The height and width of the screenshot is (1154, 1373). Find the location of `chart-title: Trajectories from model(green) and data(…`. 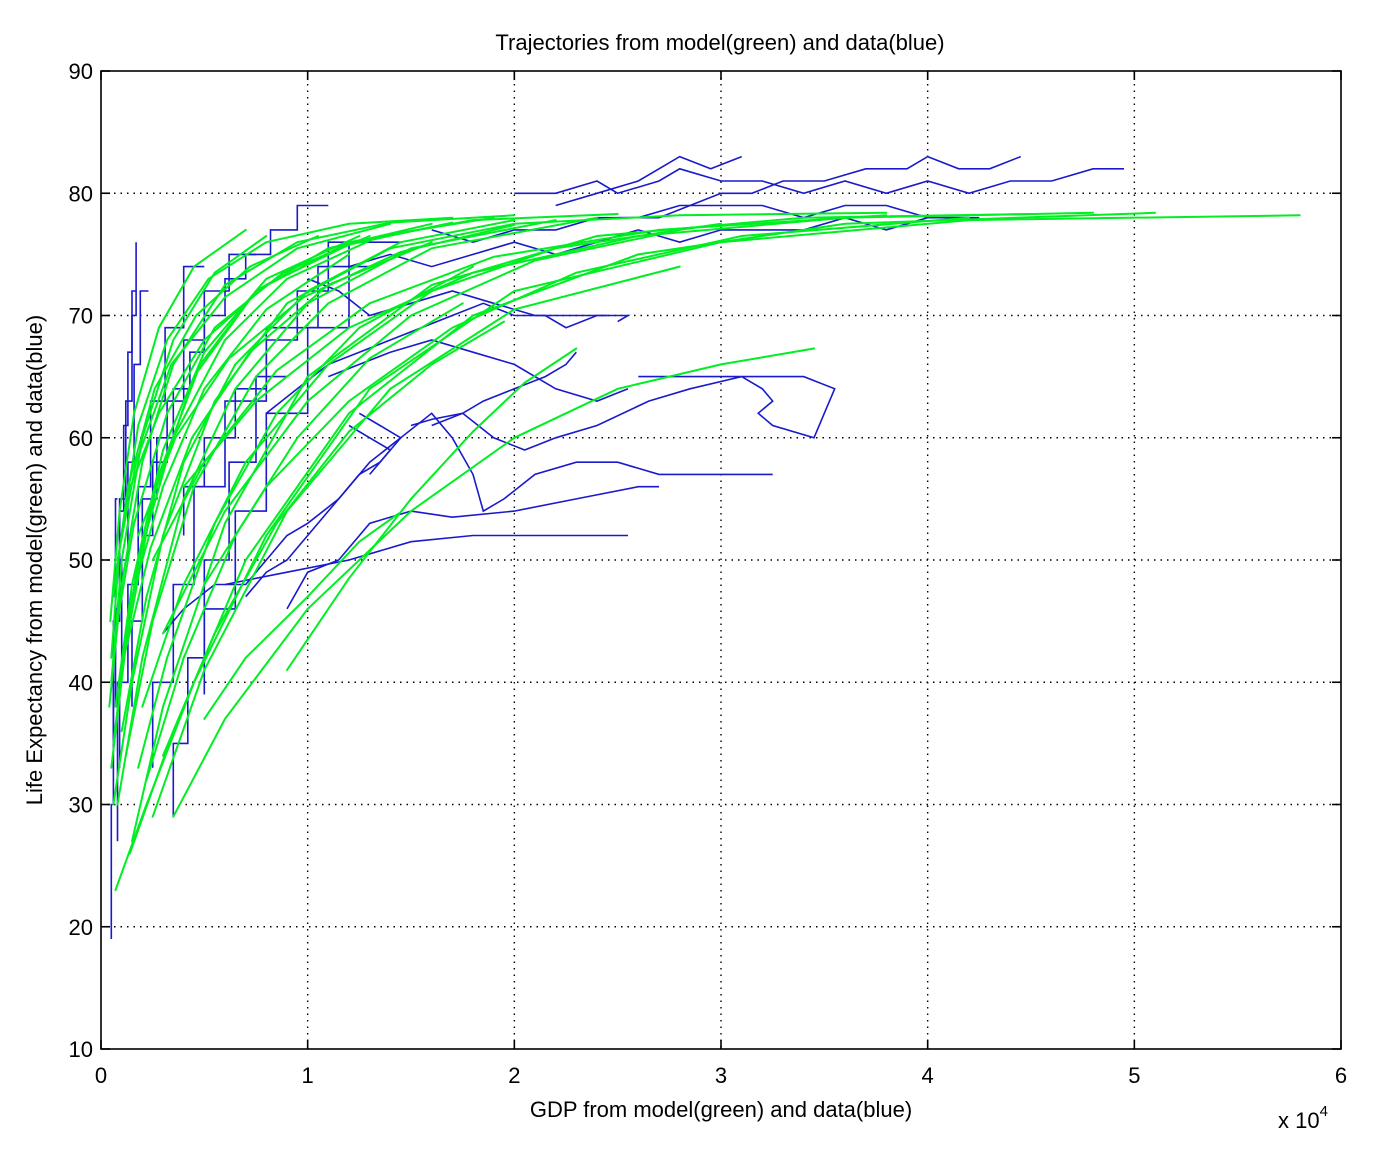

chart-title: Trajectories from model(green) and data(… is located at coordinates (719, 42).